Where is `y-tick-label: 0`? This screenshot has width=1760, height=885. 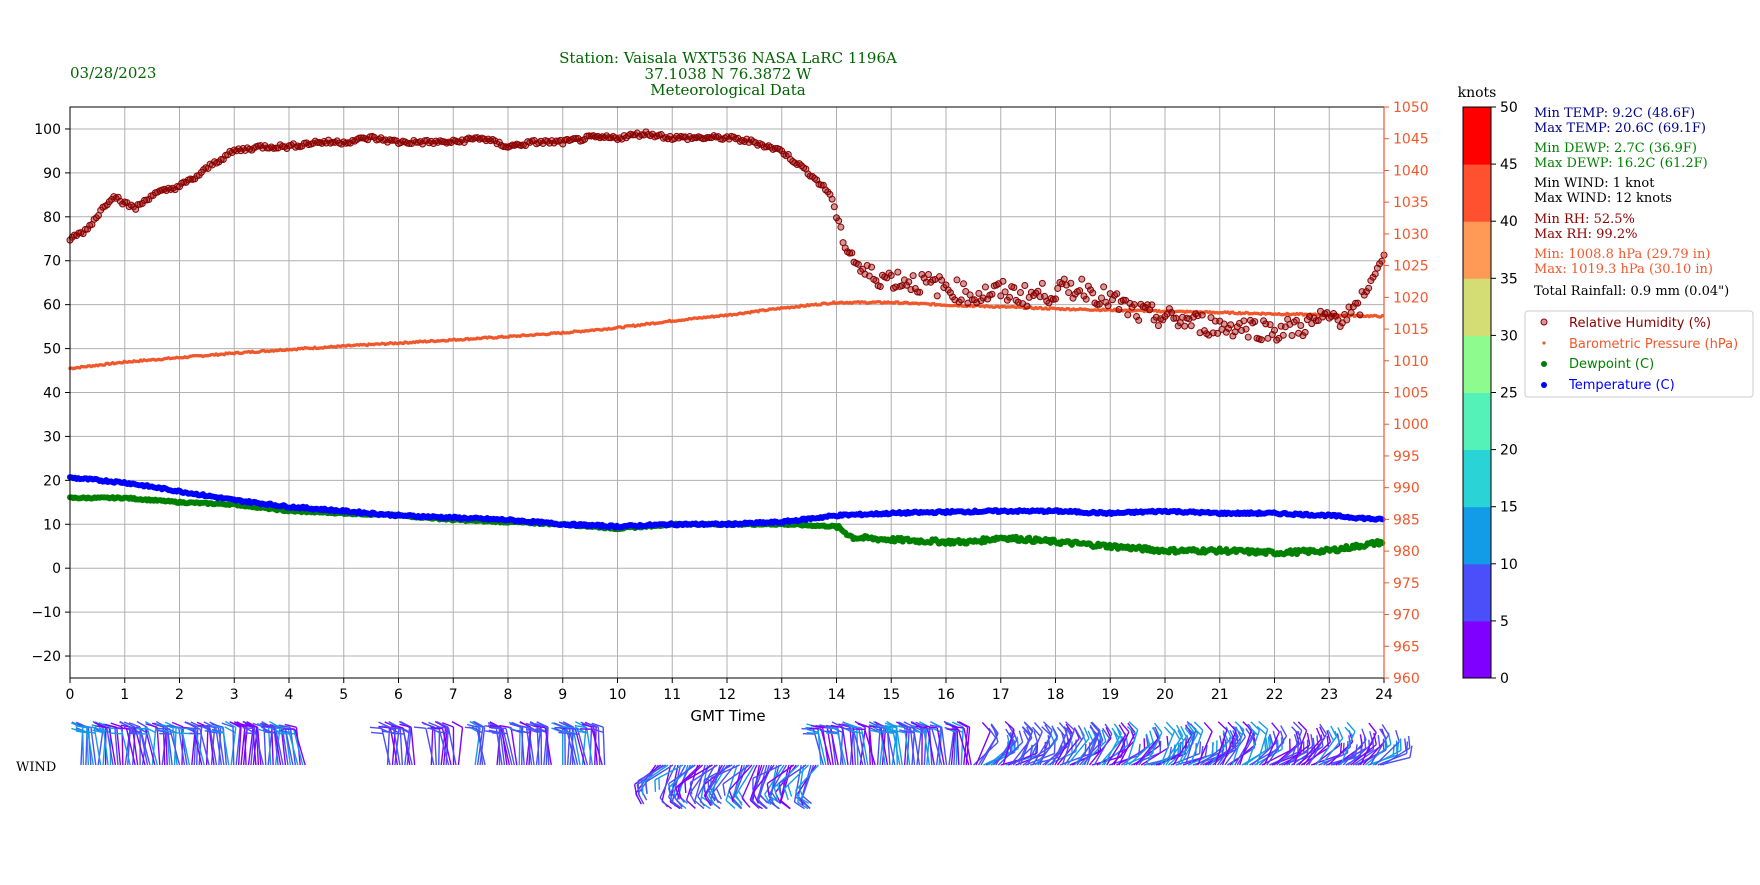 y-tick-label: 0 is located at coordinates (56, 569).